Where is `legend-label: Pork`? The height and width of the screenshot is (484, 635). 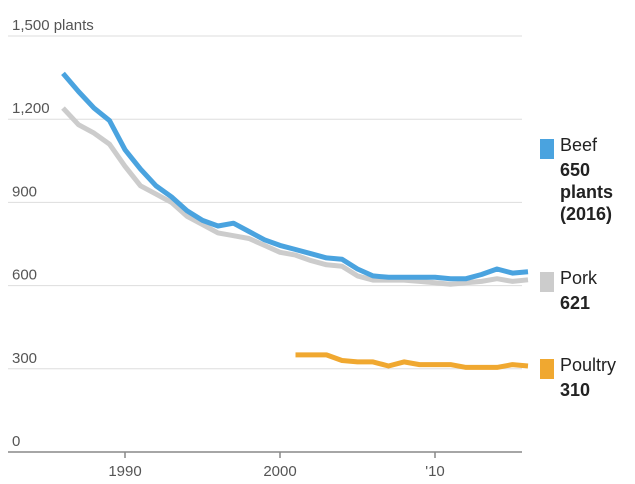
legend-label: Pork is located at coordinates (579, 278).